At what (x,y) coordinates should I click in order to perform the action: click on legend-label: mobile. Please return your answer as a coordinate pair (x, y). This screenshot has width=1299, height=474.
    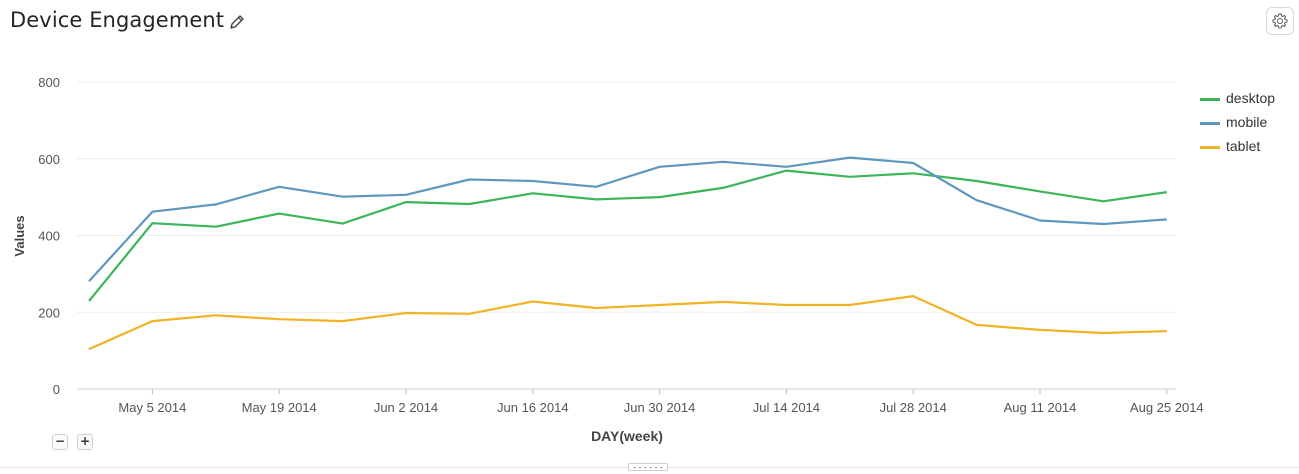
    Looking at the image, I should click on (1247, 122).